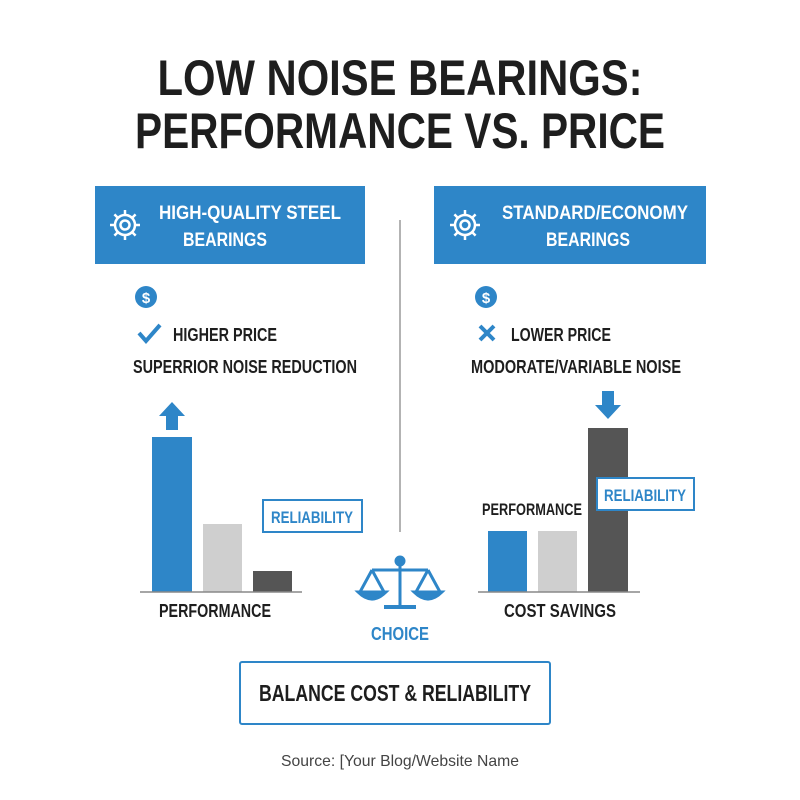 This screenshot has height=800, width=800. I want to click on left-header: BEARINGS, so click(225, 240).